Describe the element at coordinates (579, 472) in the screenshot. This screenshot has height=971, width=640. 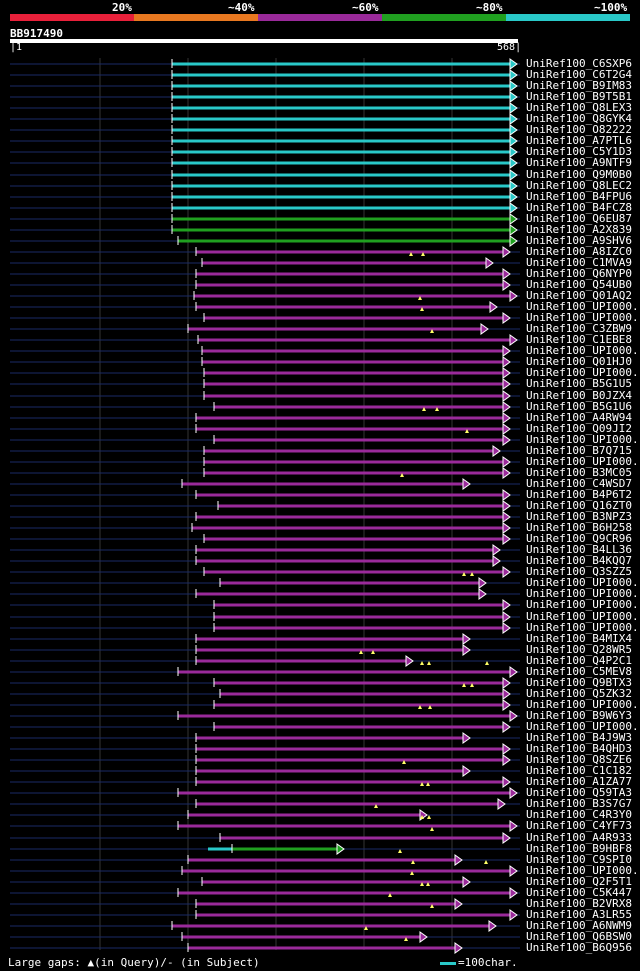
I see `hit-label: UniRef100_B3MC05` at that location.